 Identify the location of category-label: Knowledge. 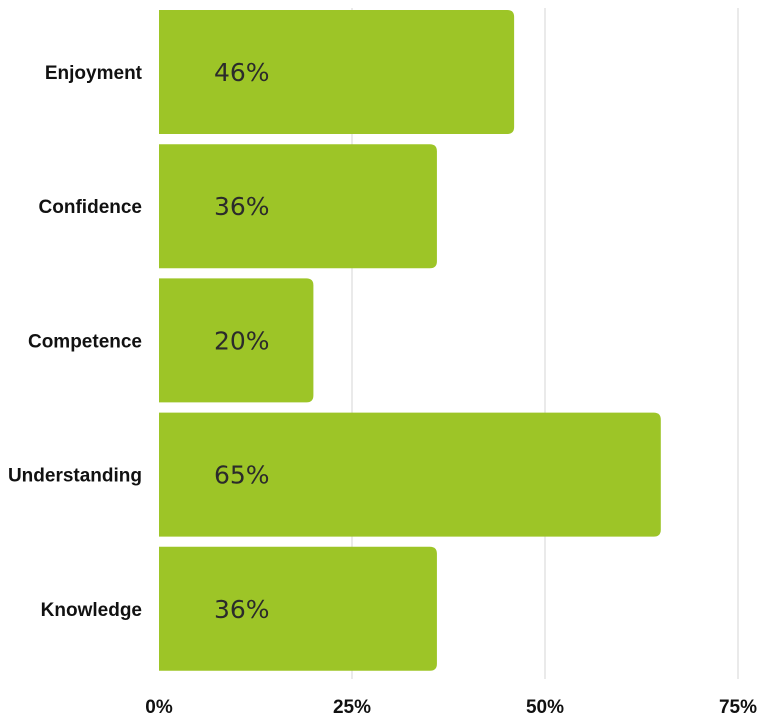
(91, 610).